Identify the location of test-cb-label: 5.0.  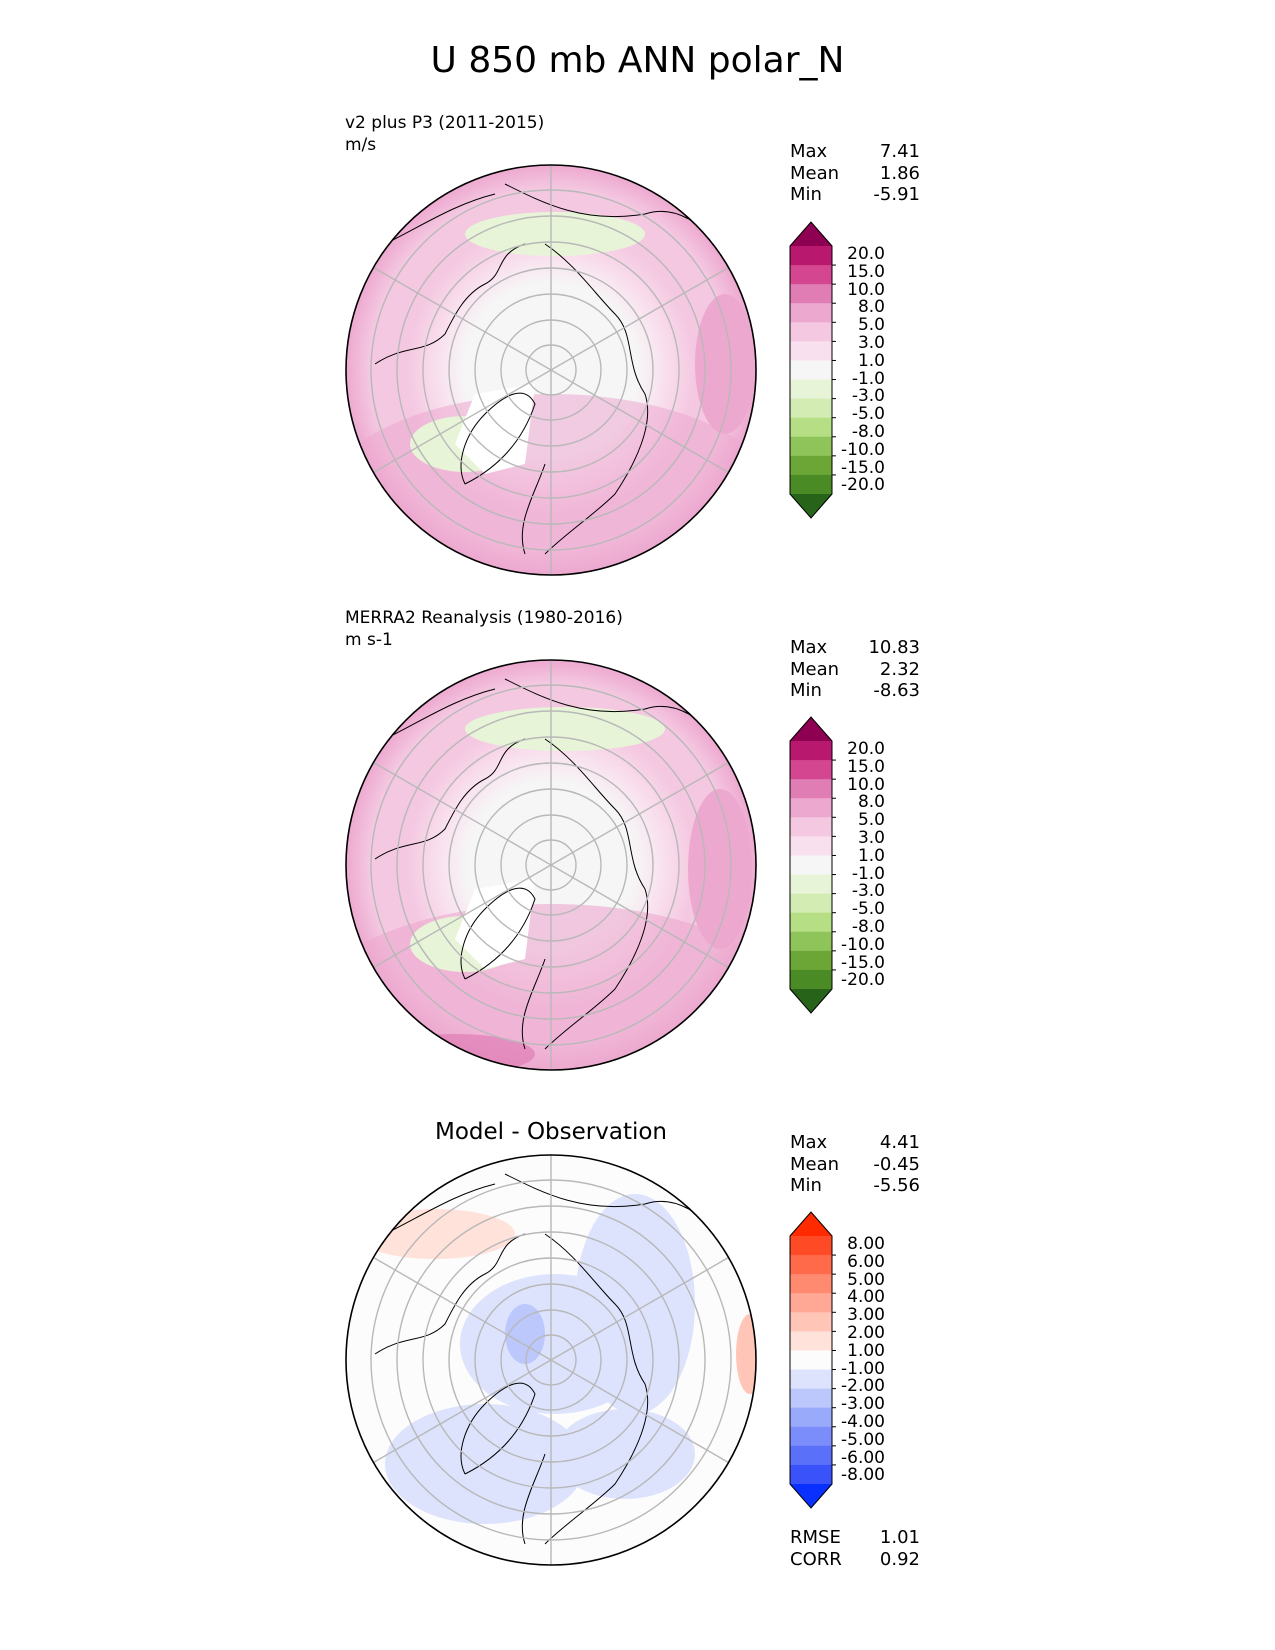
(871, 325).